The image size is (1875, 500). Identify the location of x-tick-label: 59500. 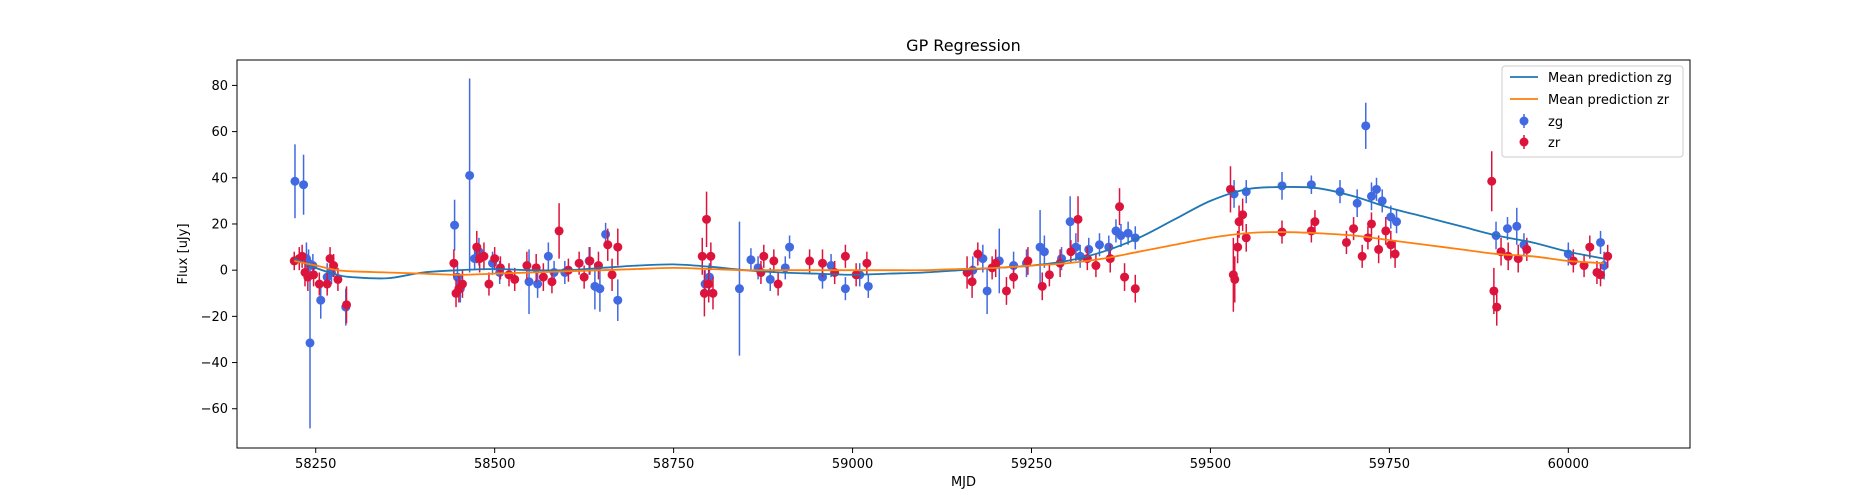
(1210, 464).